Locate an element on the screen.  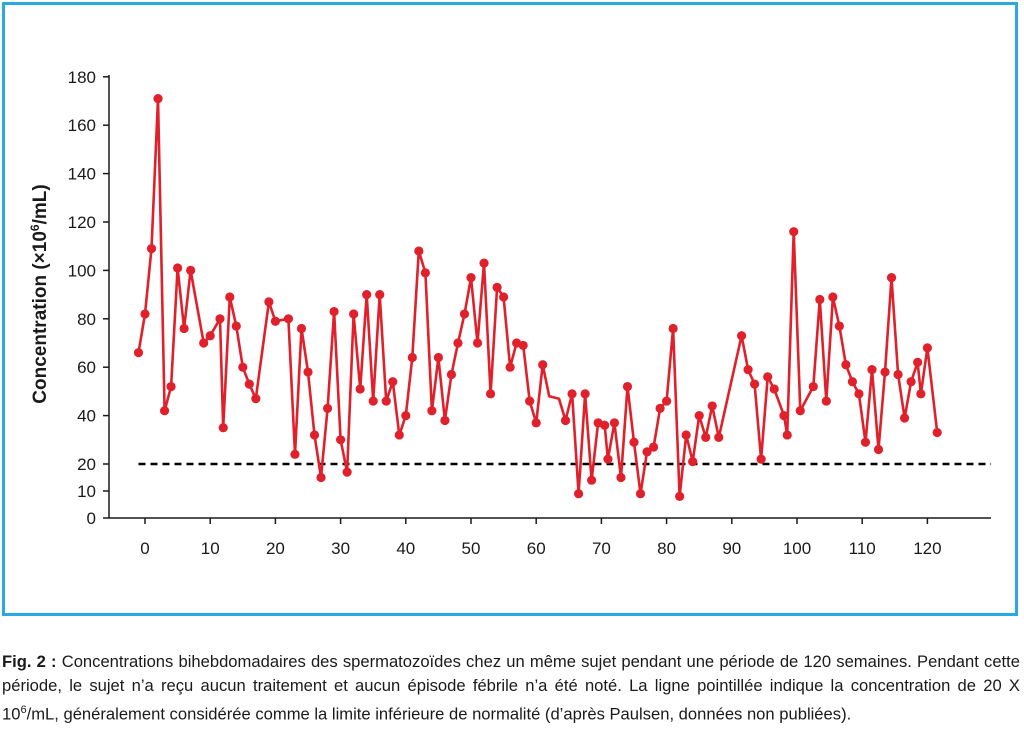
x-tick-label: 90 is located at coordinates (731, 548).